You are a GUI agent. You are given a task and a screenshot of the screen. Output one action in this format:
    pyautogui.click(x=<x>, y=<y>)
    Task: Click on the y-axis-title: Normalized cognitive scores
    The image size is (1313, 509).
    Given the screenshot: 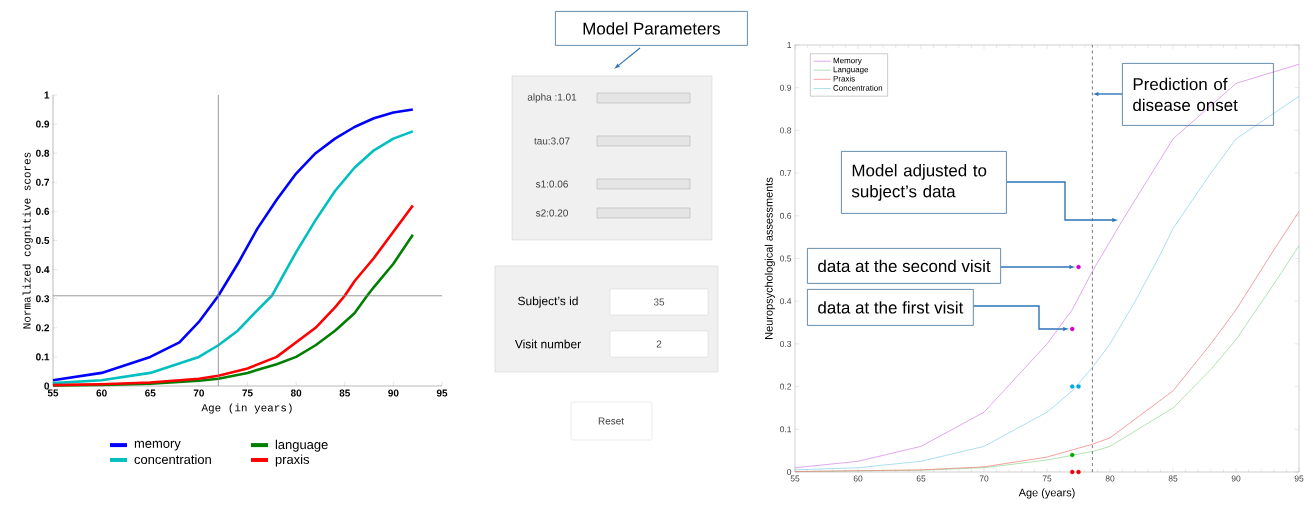 What is the action you would take?
    pyautogui.click(x=27, y=240)
    